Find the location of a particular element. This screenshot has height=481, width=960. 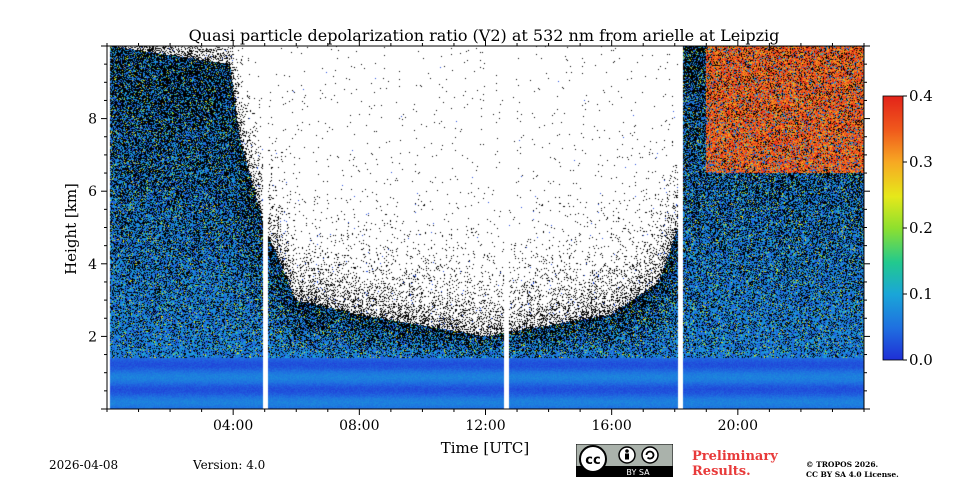

copyright-note: © TROPOS 2026. CC BY SA 4.0 License. is located at coordinates (852, 470).